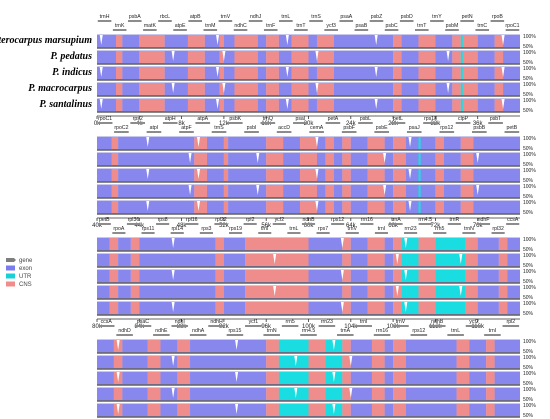 The height and width of the screenshot is (419, 550). Describe the element at coordinates (266, 226) in the screenshot. I see `axis-tick-label: 56k` at that location.